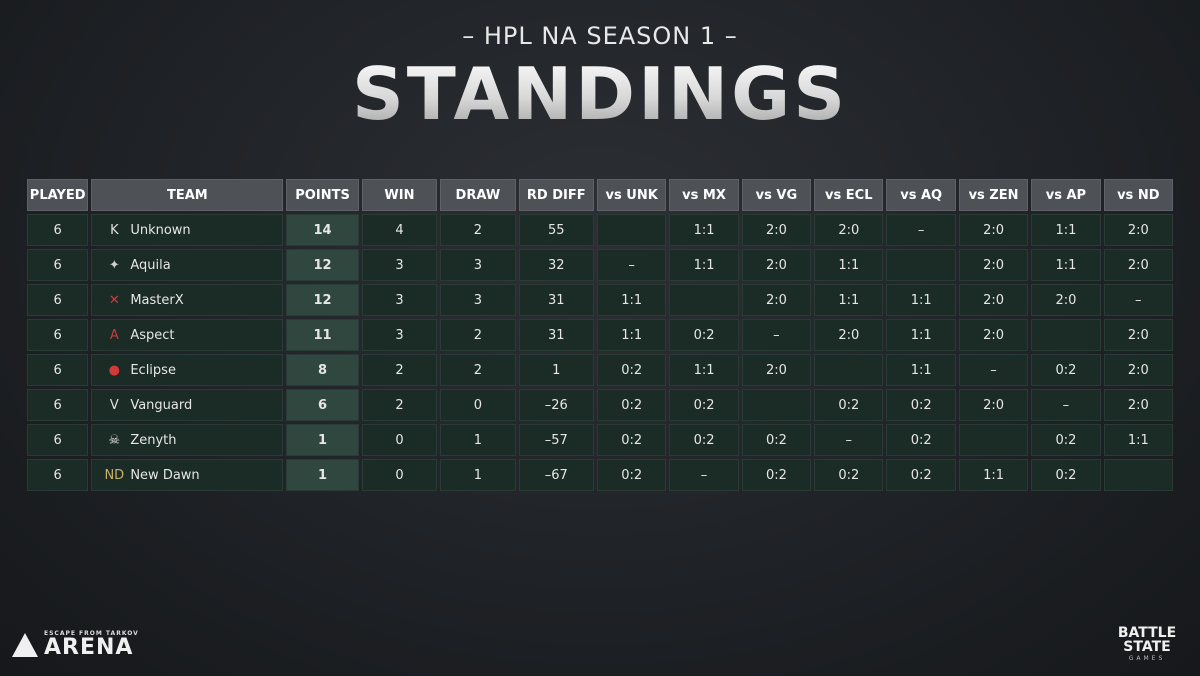 The height and width of the screenshot is (676, 1200). I want to click on column-header: vs AP, so click(1066, 195).